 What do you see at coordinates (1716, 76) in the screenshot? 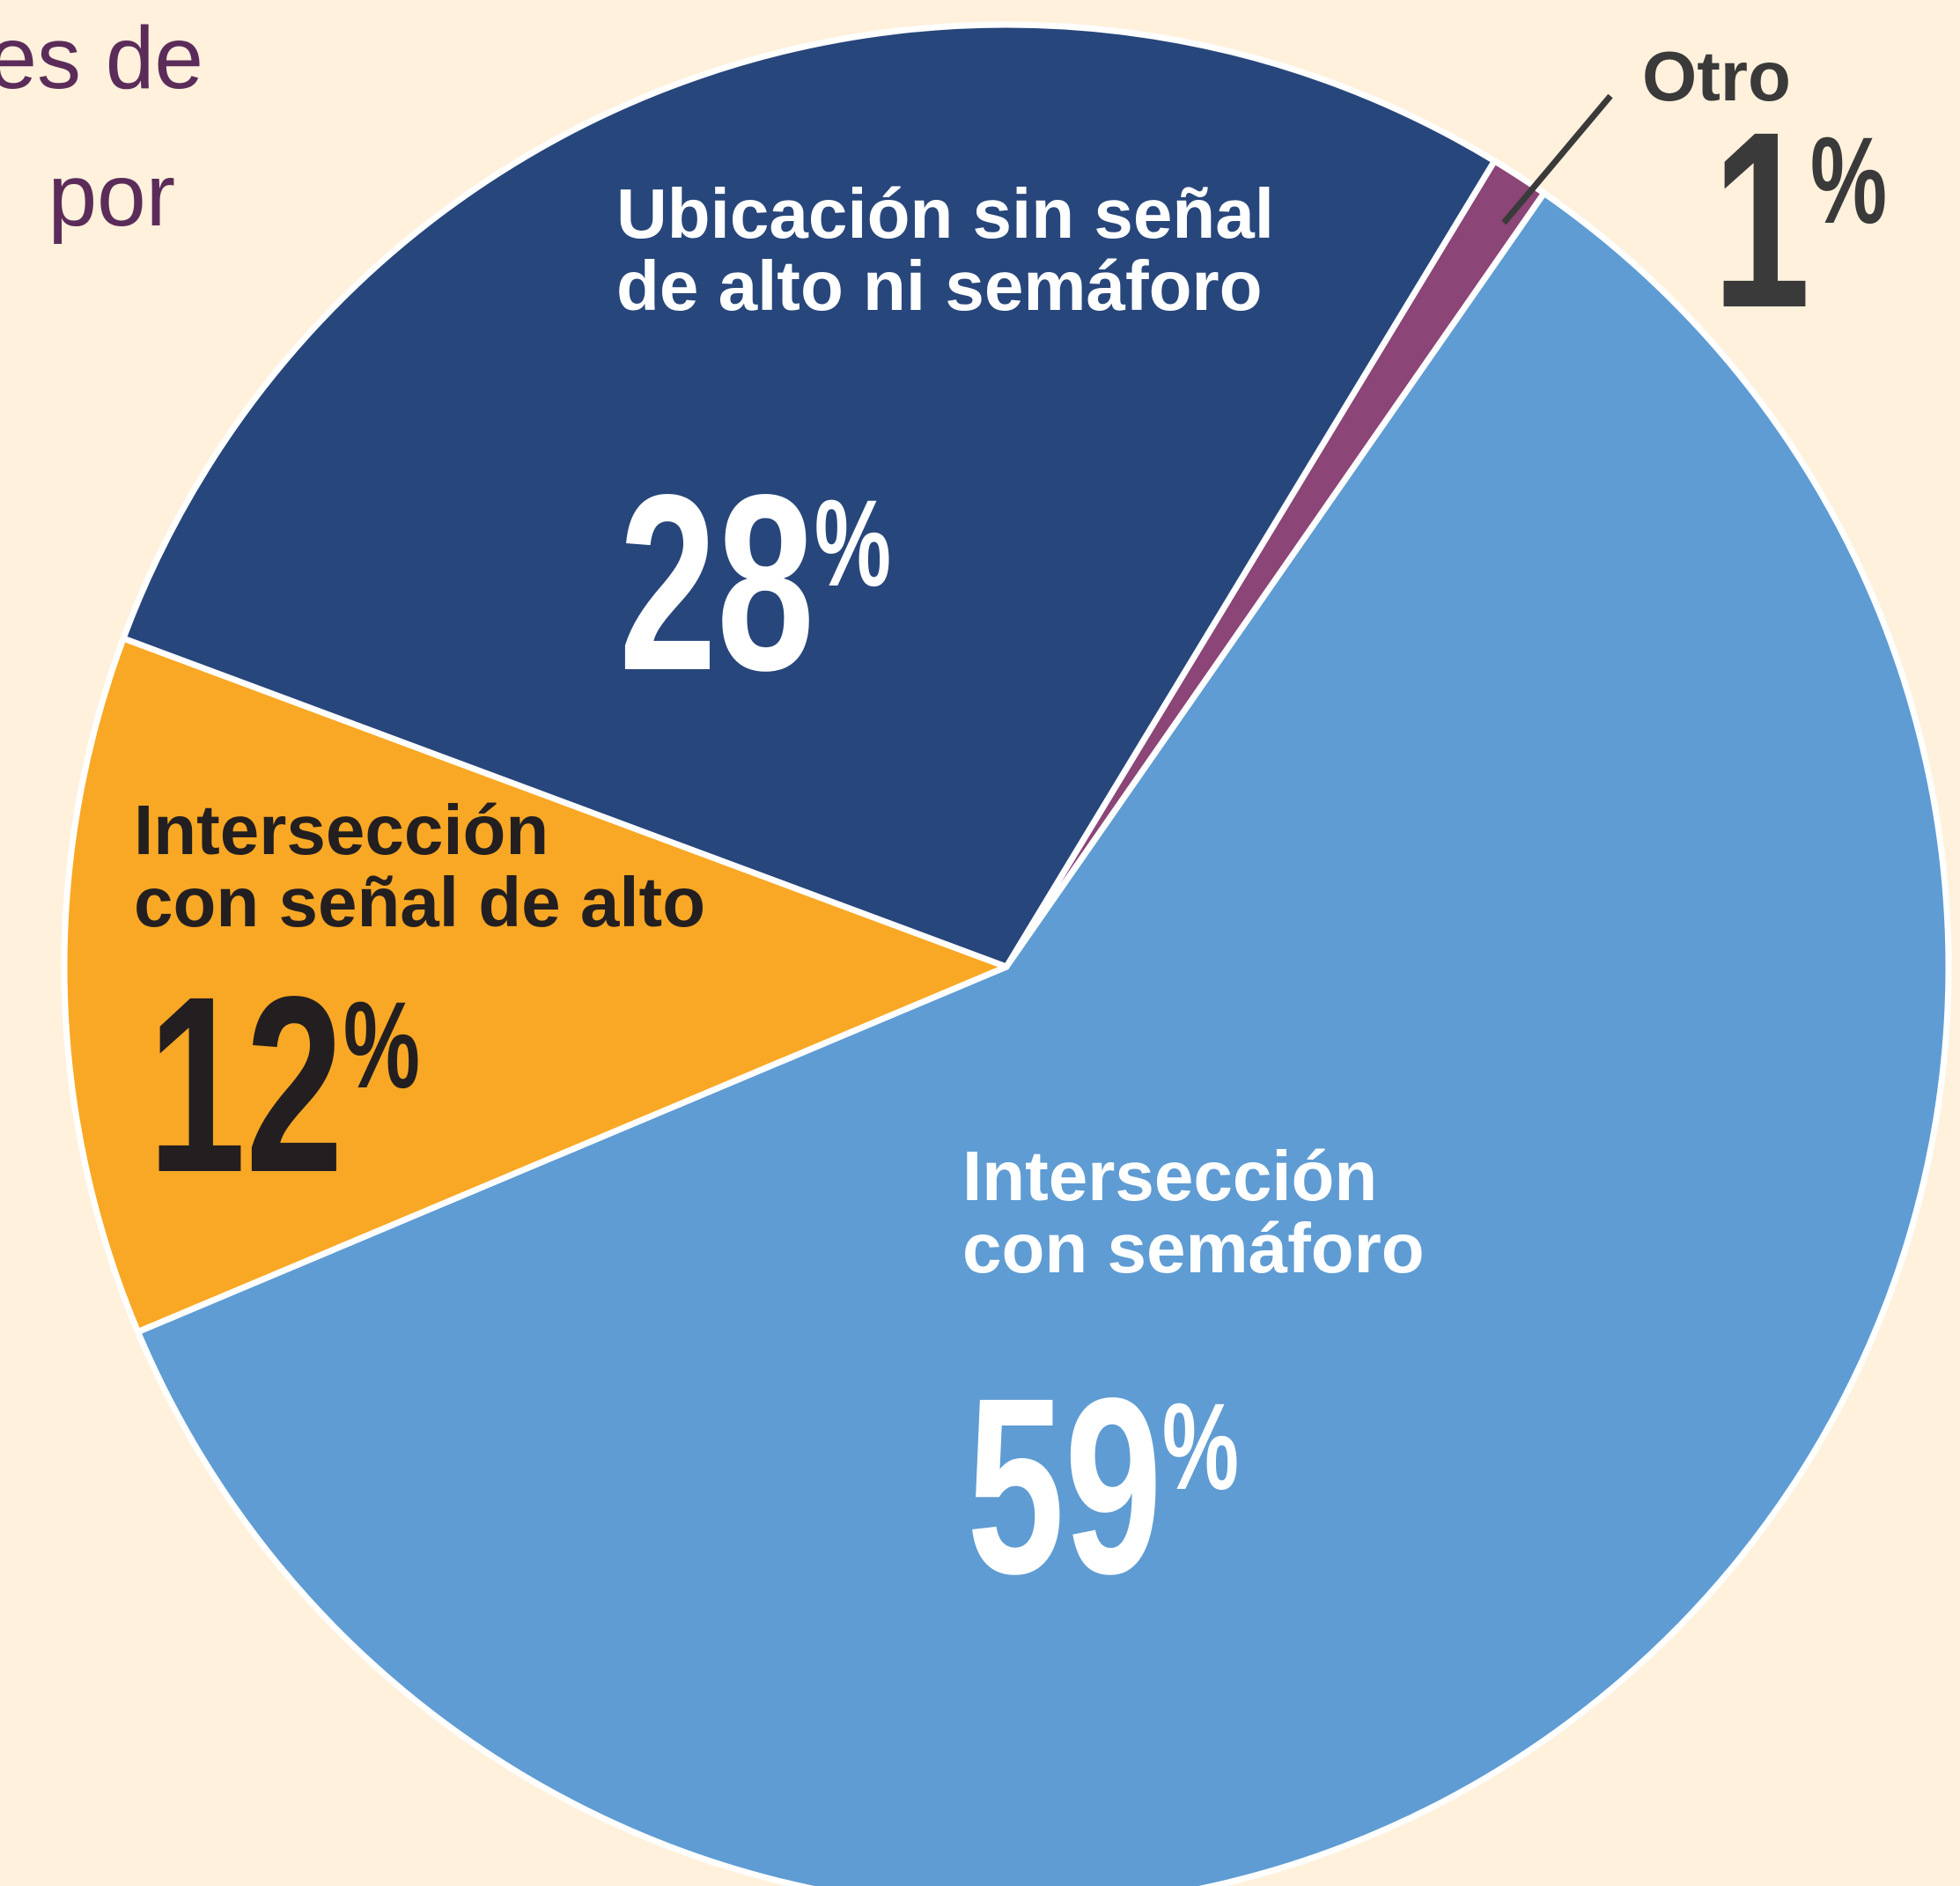
I see `slice-label: Otro` at bounding box center [1716, 76].